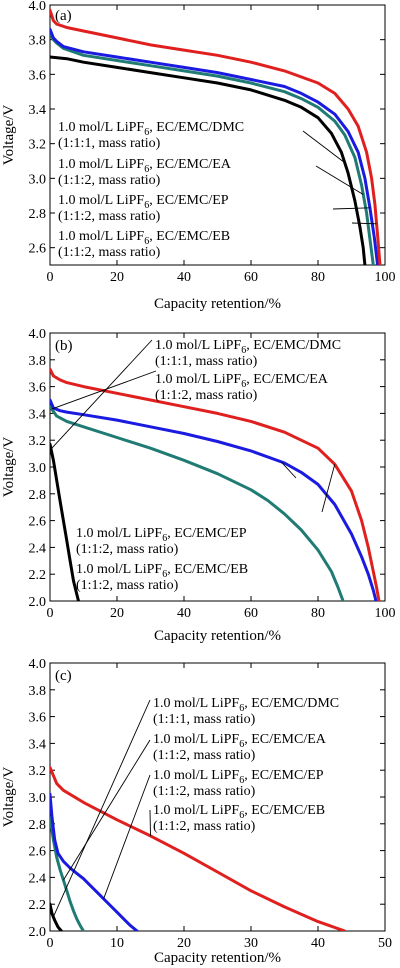  Describe the element at coordinates (217, 958) in the screenshot. I see `x-axis-label: Capacity retention/%` at that location.